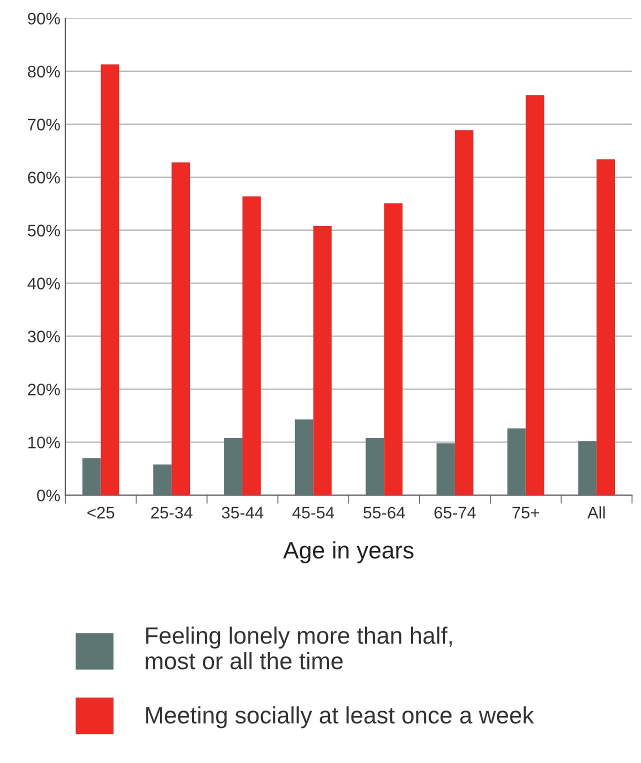 This screenshot has height=763, width=641. I want to click on y-tick-label: 70%, so click(44, 124).